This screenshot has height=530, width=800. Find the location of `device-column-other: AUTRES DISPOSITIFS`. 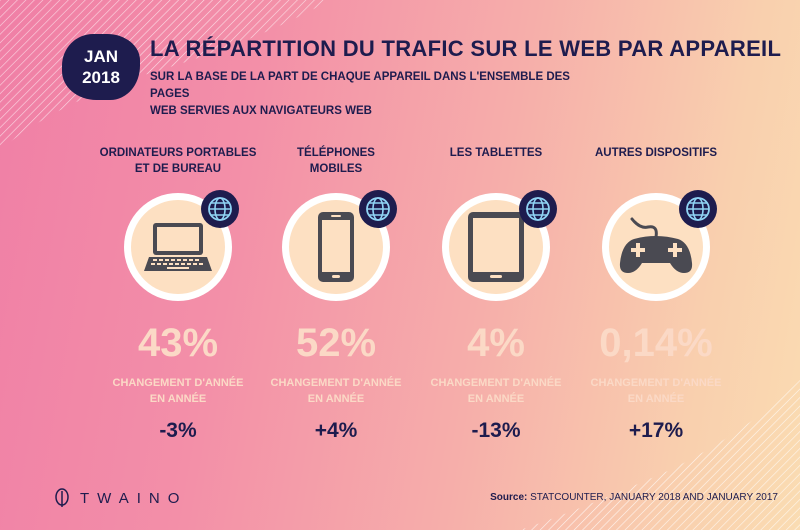

device-column-other: AUTRES DISPOSITIFS is located at coordinates (656, 294).